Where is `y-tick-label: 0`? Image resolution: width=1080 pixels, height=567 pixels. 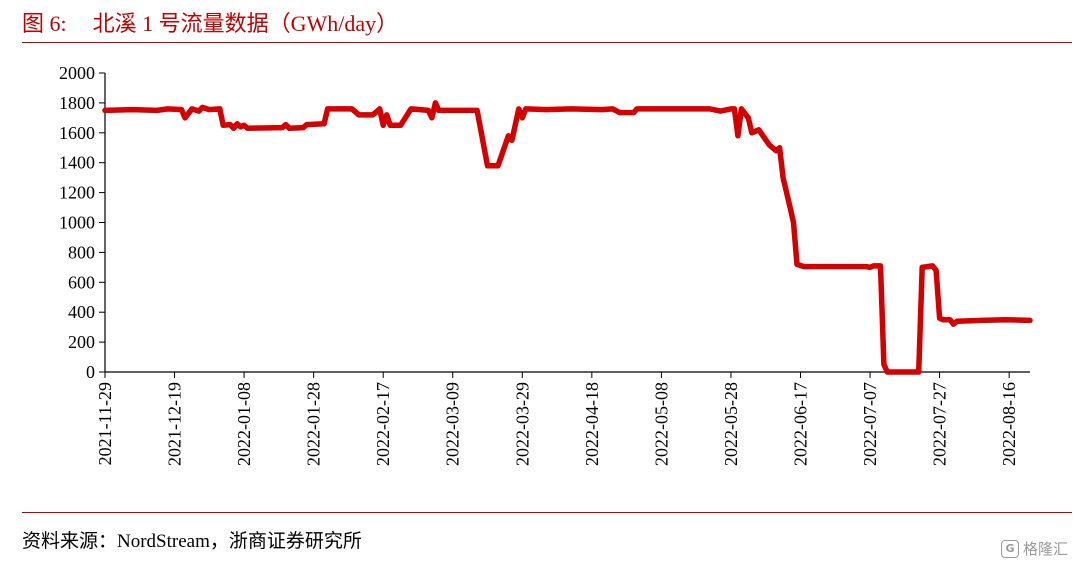
y-tick-label: 0 is located at coordinates (90, 372).